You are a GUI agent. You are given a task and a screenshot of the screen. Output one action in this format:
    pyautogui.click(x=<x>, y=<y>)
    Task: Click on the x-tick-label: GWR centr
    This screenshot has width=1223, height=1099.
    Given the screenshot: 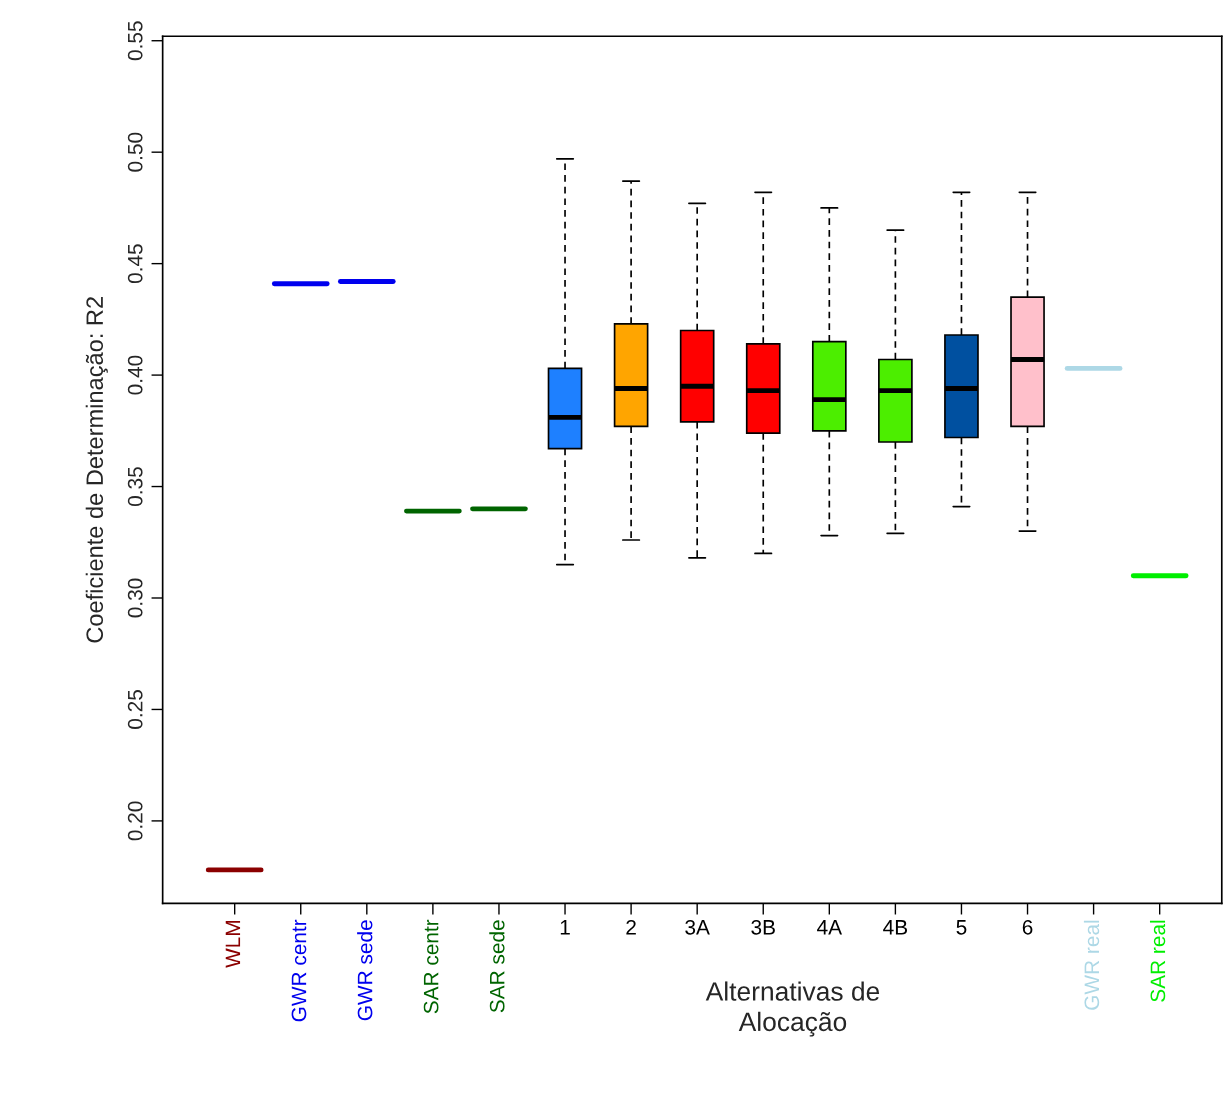 What is the action you would take?
    pyautogui.click(x=299, y=970)
    